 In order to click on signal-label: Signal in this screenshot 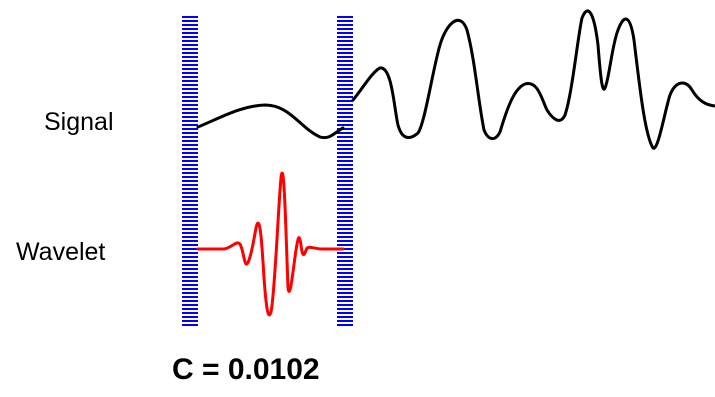, I will do `click(79, 122)`.